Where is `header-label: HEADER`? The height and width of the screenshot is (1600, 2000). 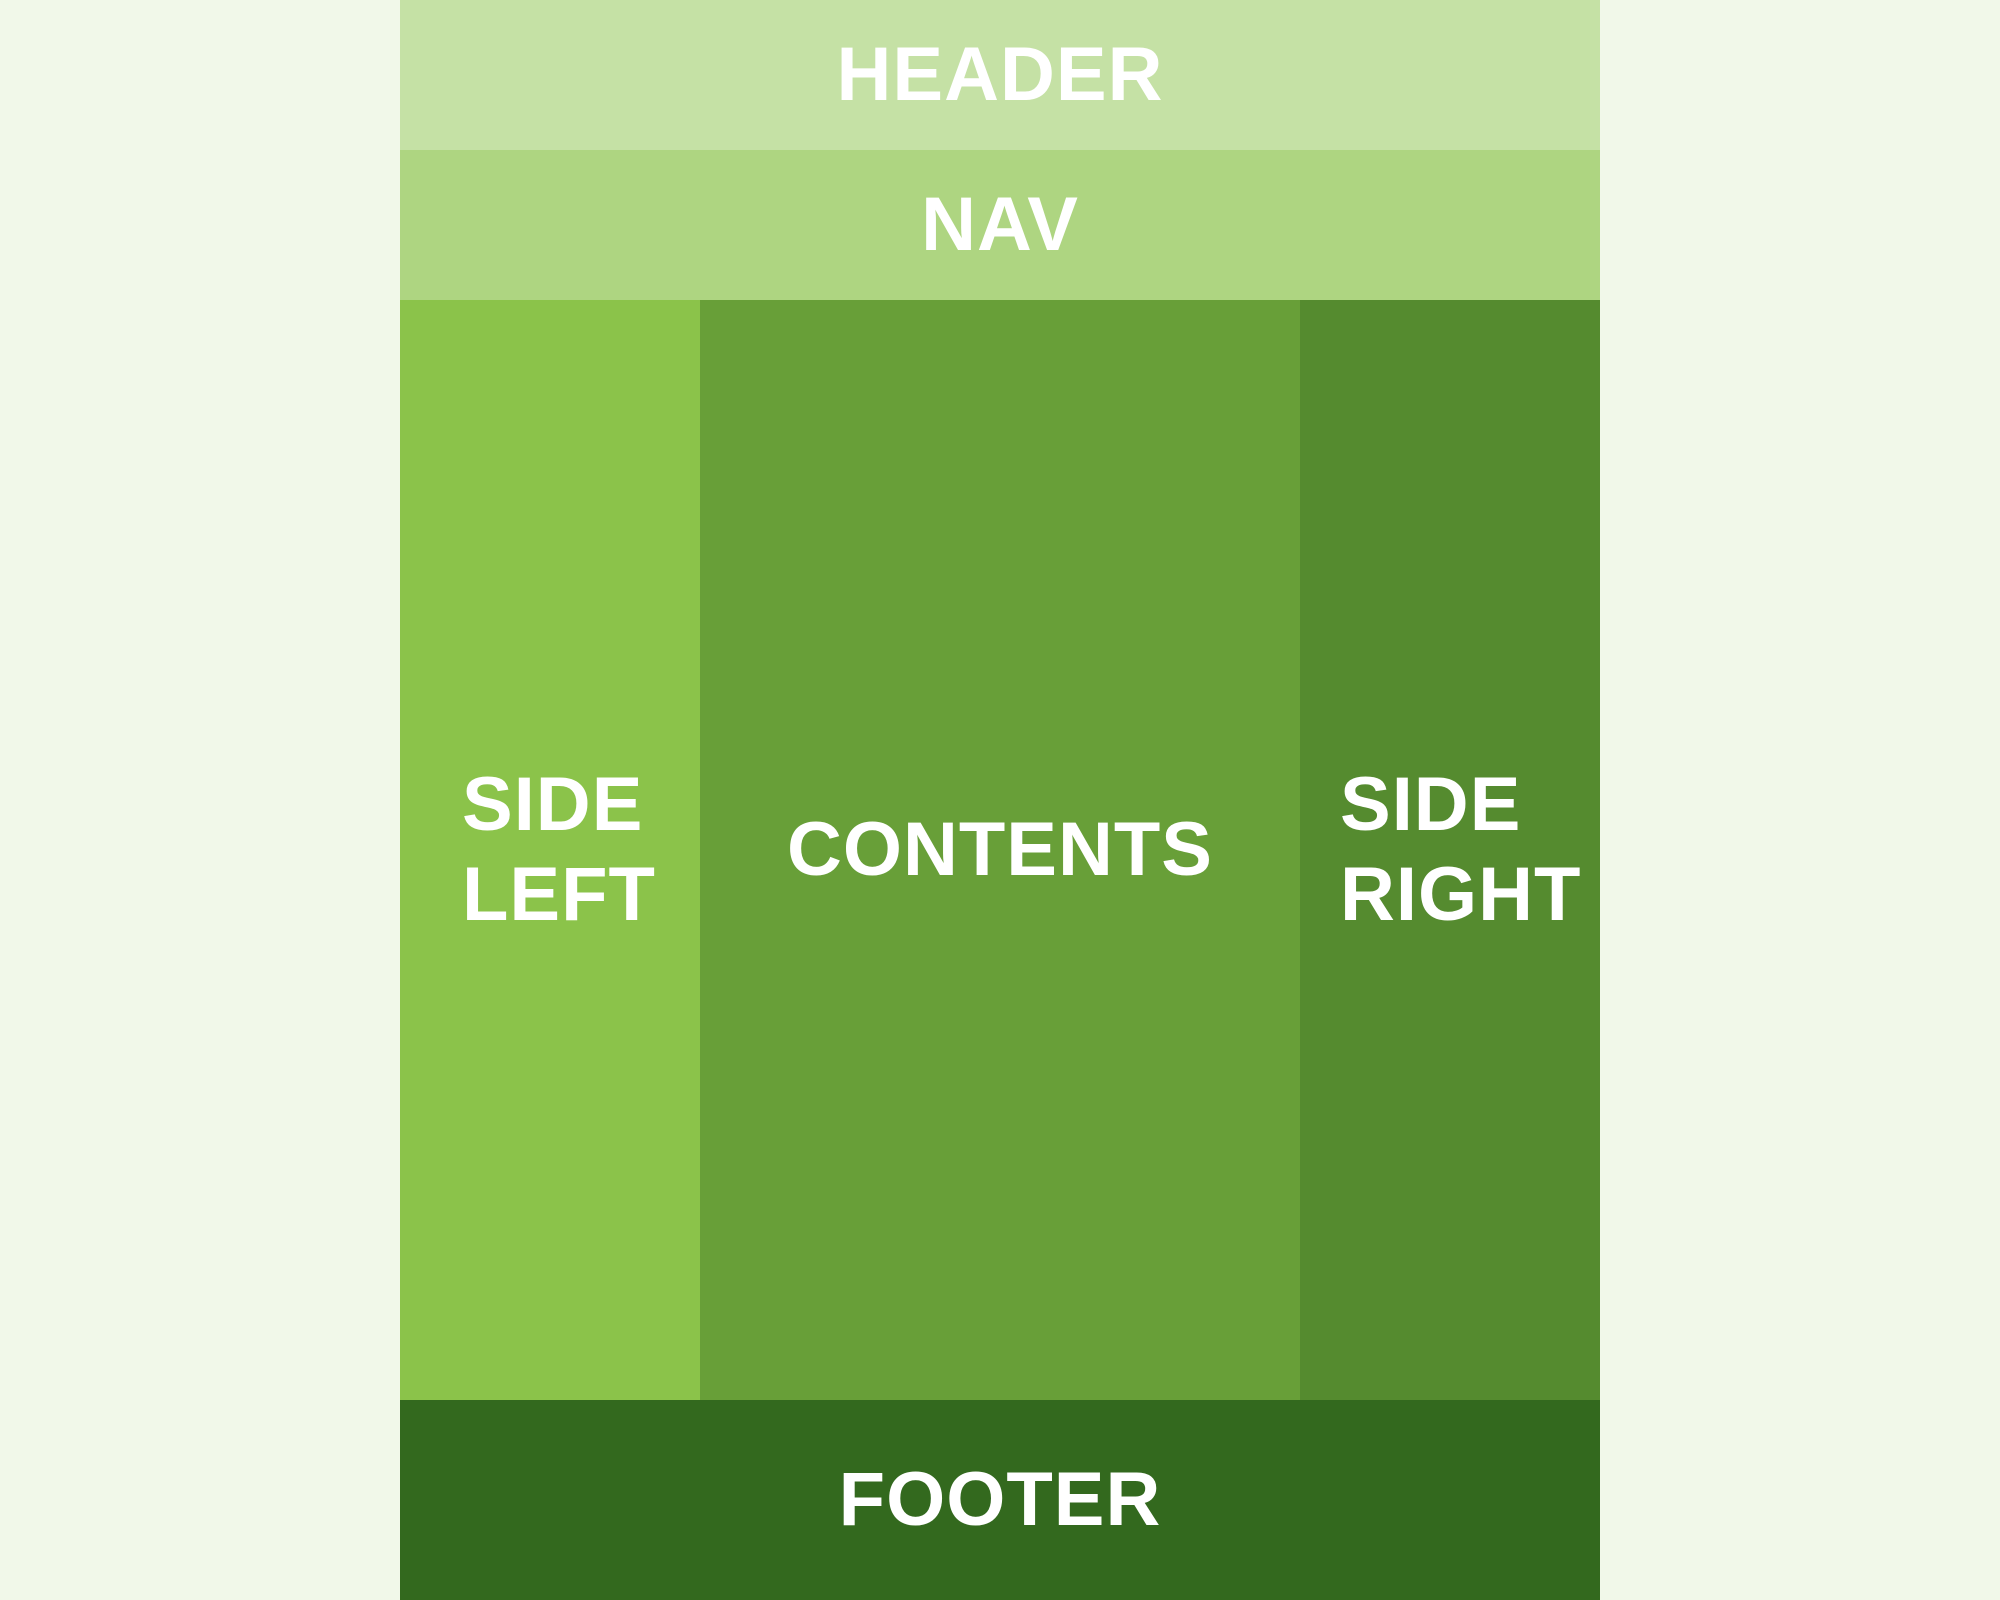 header-label: HEADER is located at coordinates (1000, 74).